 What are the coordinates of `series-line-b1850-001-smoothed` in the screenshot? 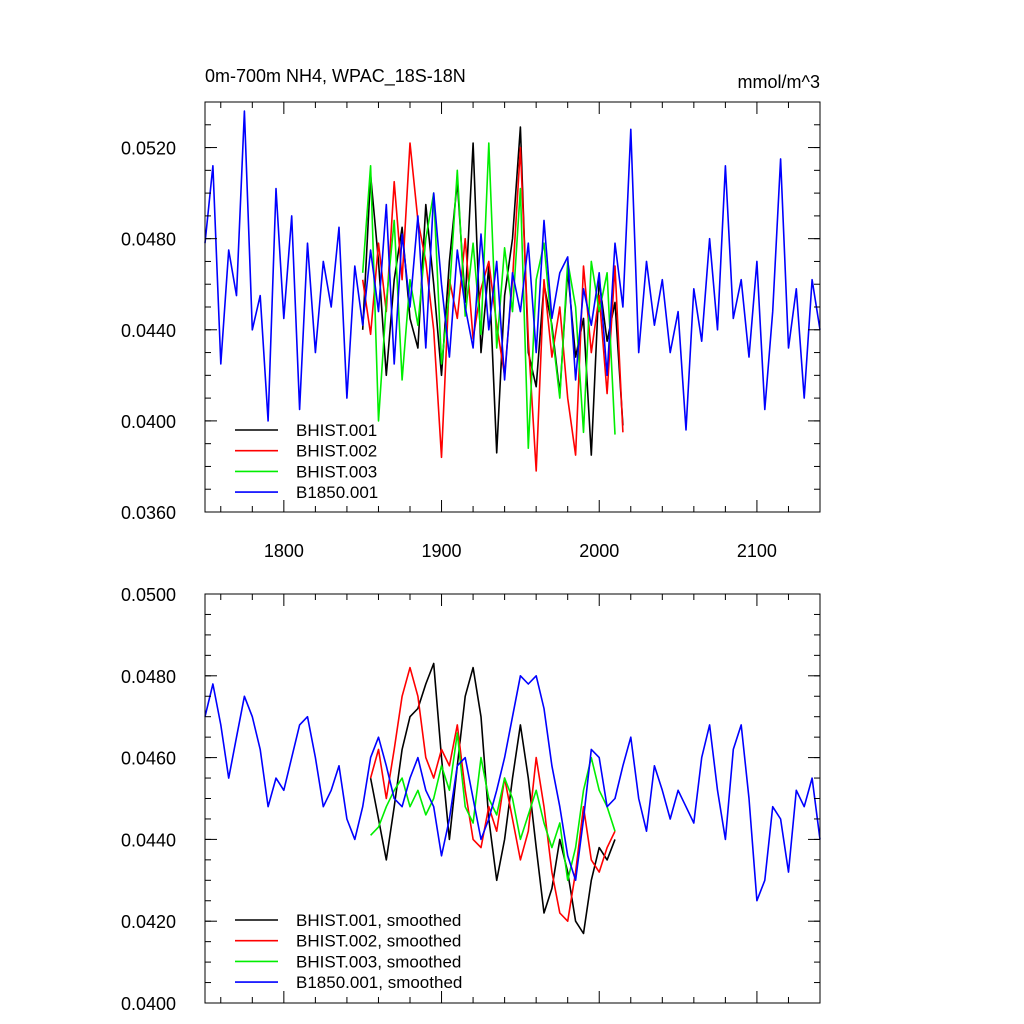 It's located at (512, 788).